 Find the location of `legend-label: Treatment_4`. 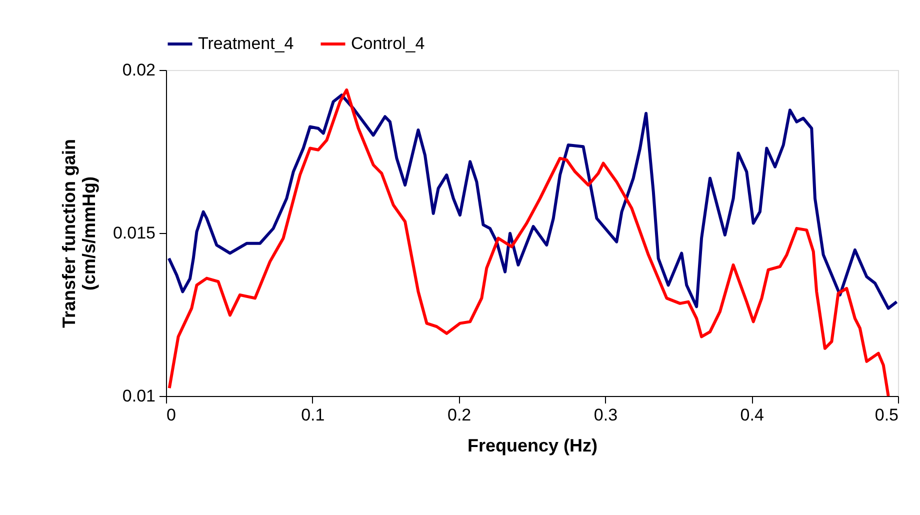

legend-label: Treatment_4 is located at coordinates (246, 43).